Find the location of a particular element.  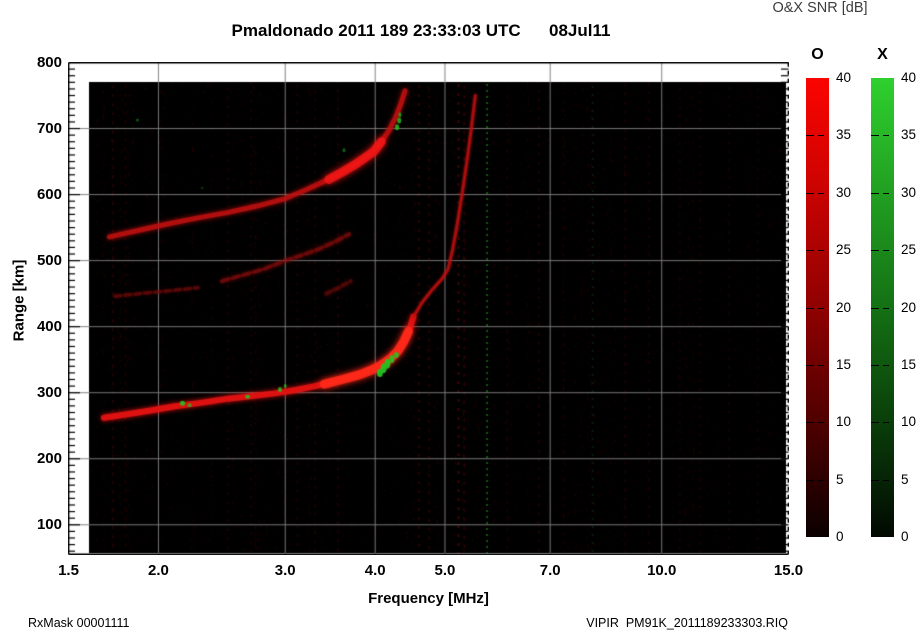

x-tick-label: 7.0 is located at coordinates (550, 570).